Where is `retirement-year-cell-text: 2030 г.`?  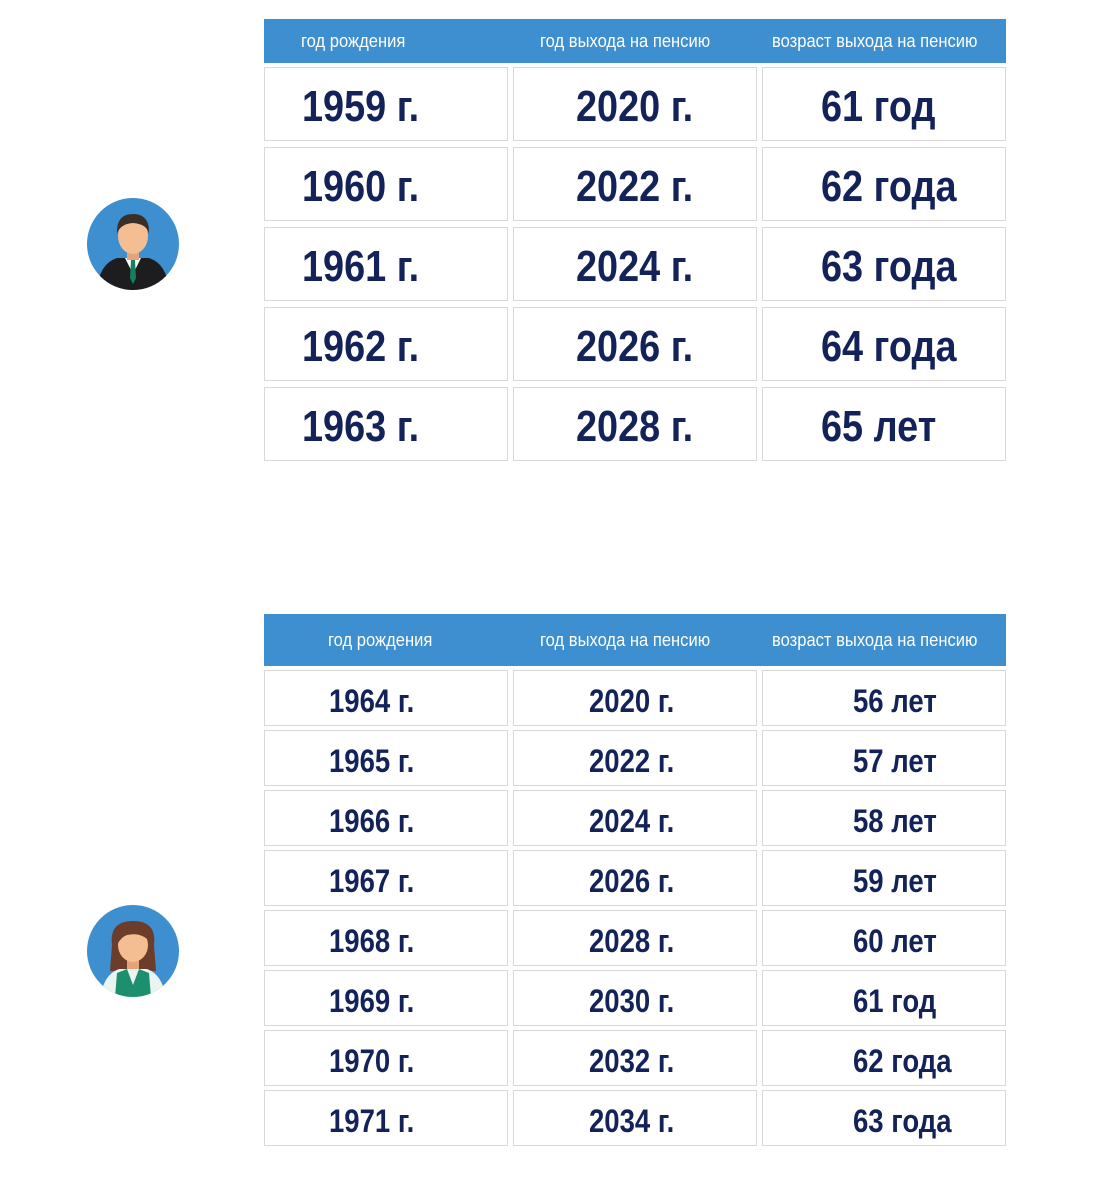 retirement-year-cell-text: 2030 г. is located at coordinates (632, 1001).